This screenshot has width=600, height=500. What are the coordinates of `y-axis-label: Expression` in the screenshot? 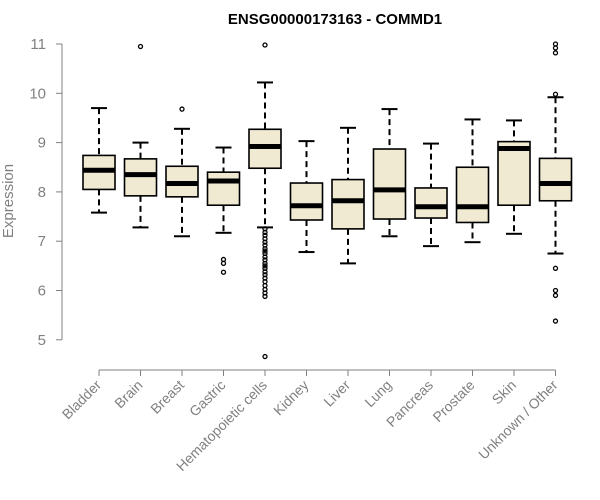 It's located at (8, 201).